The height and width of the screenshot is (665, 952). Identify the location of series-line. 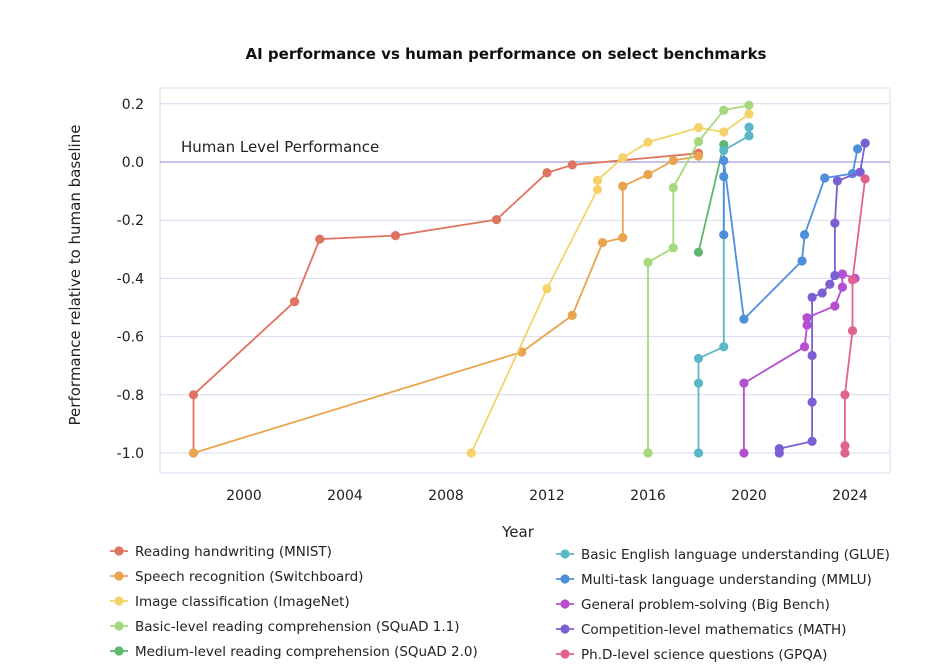
(799, 363).